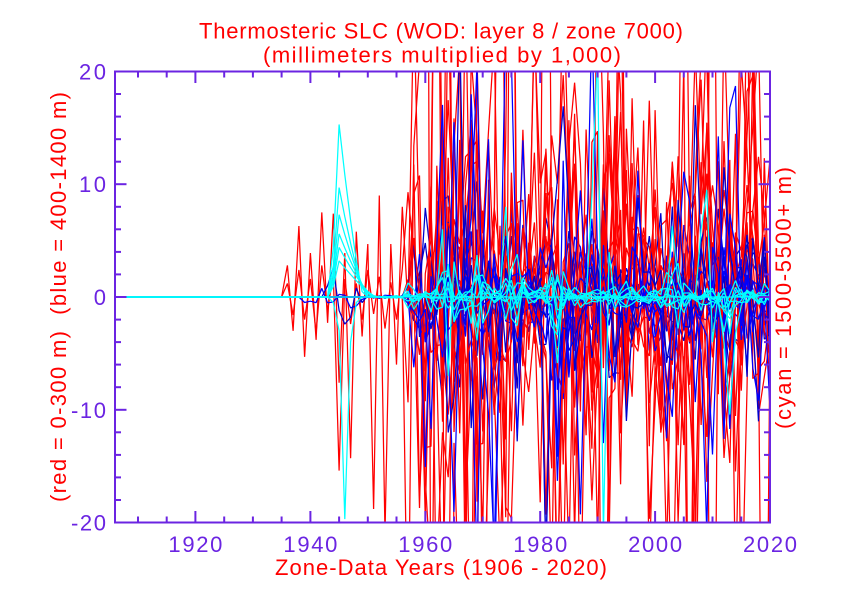 The height and width of the screenshot is (595, 842). What do you see at coordinates (540, 544) in the screenshot?
I see `svg-text: 1980` at bounding box center [540, 544].